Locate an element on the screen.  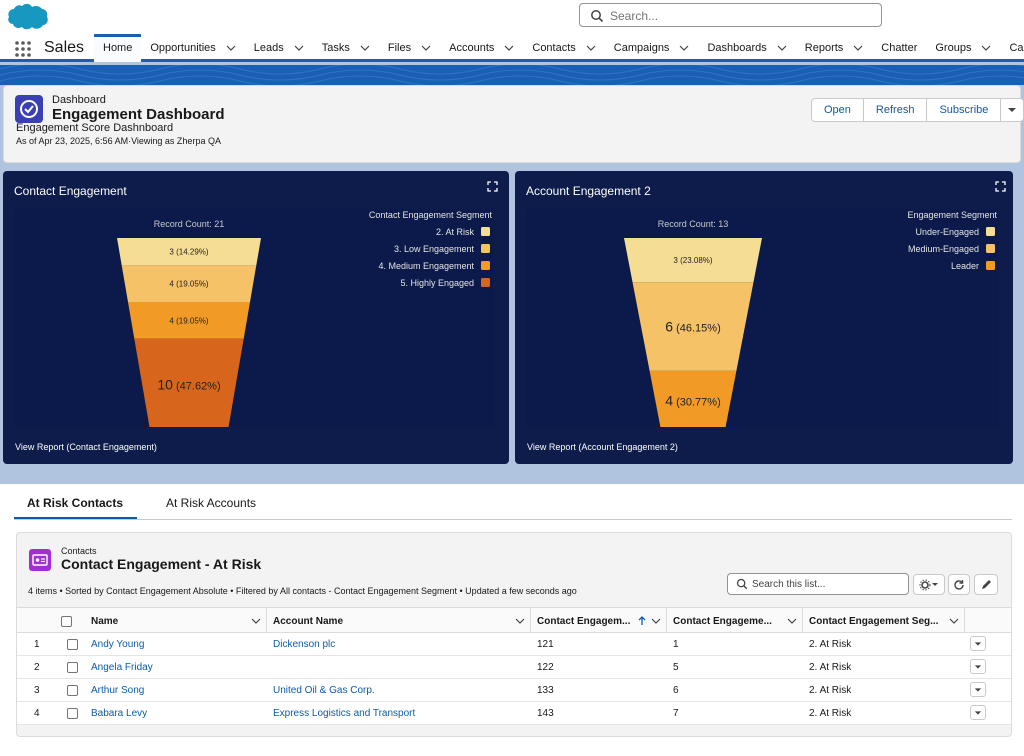
header-account-label: Account Name is located at coordinates (308, 621).